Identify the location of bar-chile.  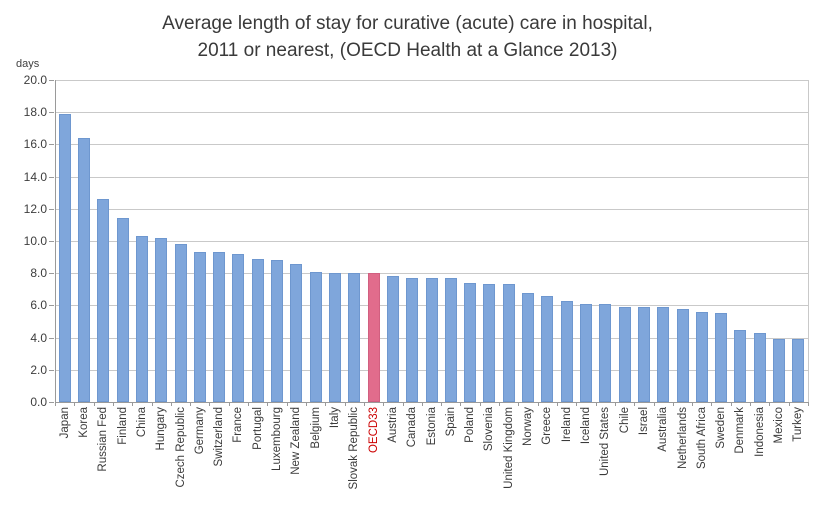
(624, 354).